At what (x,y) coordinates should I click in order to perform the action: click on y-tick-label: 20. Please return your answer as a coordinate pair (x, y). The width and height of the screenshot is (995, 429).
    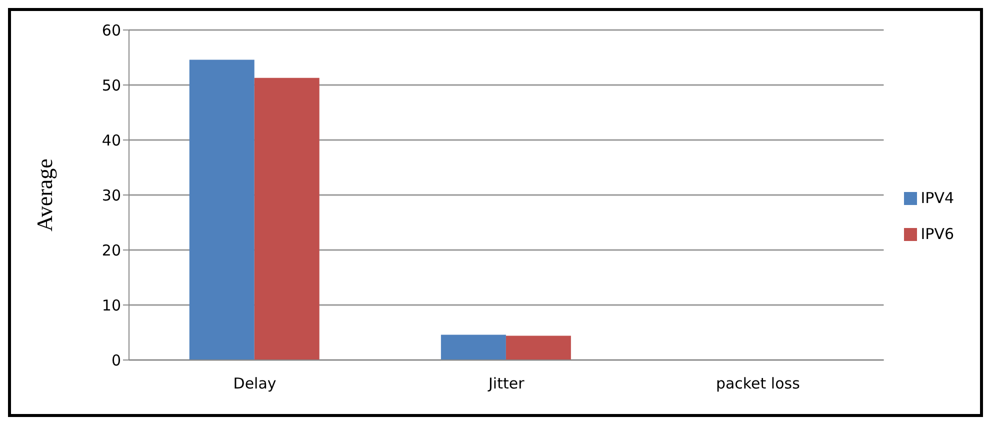
    Looking at the image, I should click on (111, 250).